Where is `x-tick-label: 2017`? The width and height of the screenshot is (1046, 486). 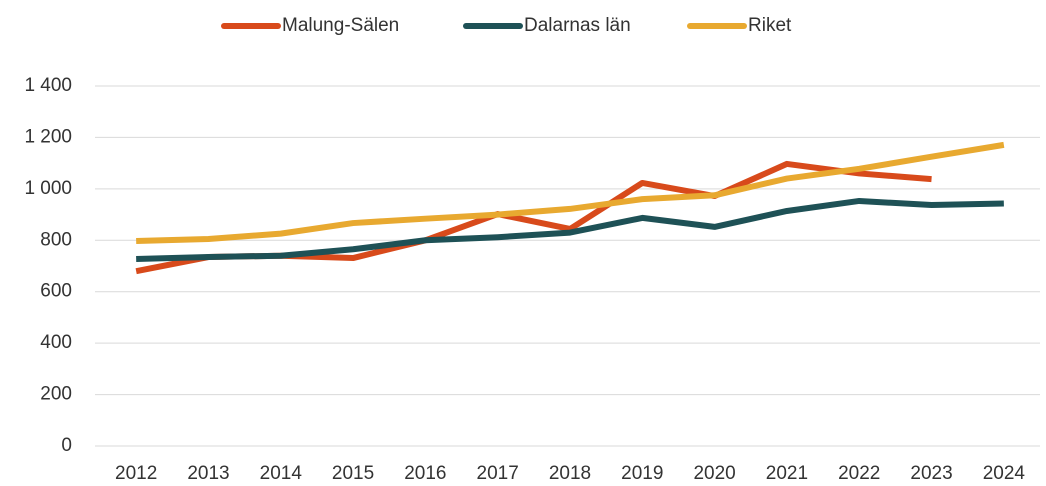
x-tick-label: 2017 is located at coordinates (498, 473).